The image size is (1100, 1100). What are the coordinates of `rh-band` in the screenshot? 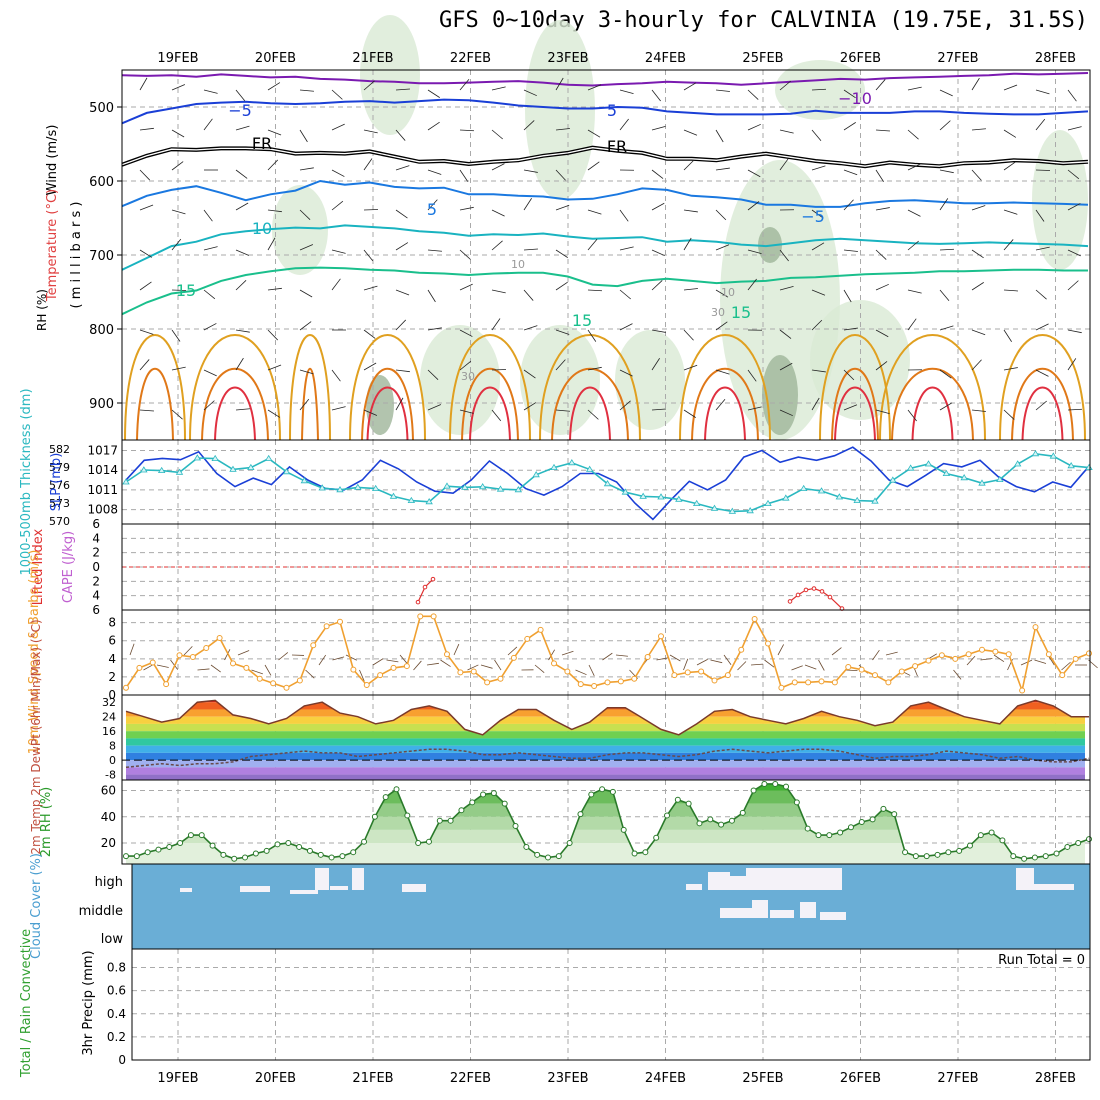 It's located at (605, 810).